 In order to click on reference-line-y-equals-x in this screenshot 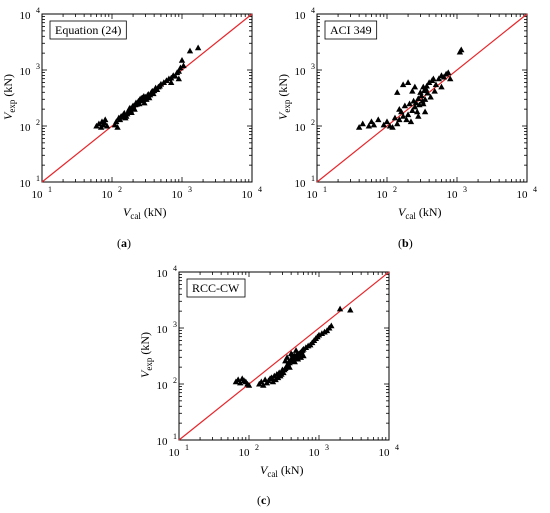, I will do `click(284, 356)`.